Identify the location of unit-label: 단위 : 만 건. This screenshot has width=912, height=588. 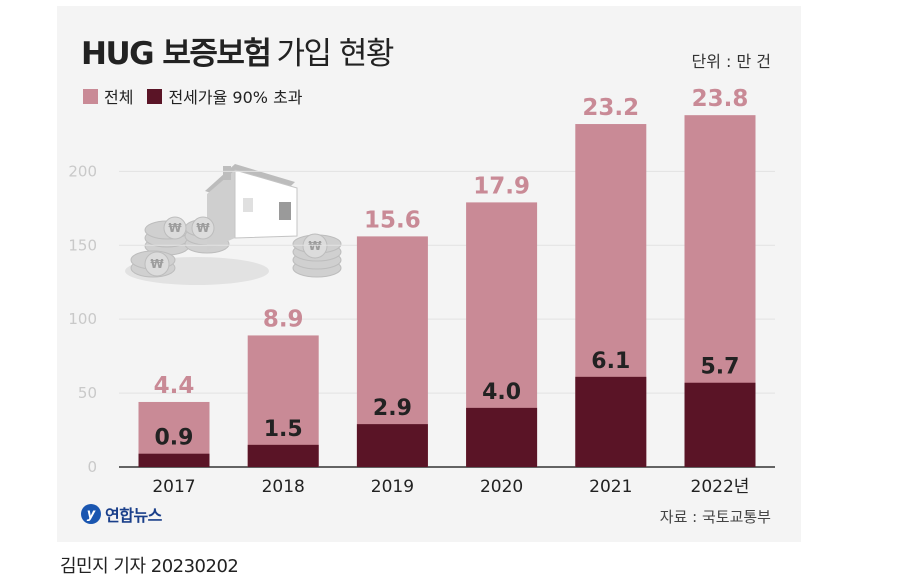
(731, 61).